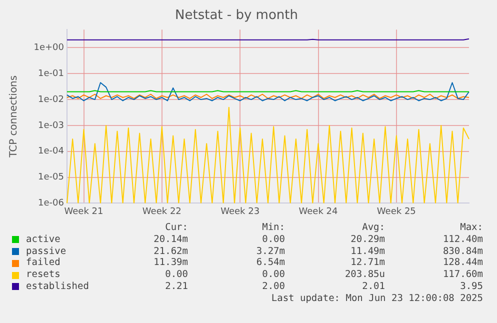  I want to click on text: 112.40m, so click(462, 240).